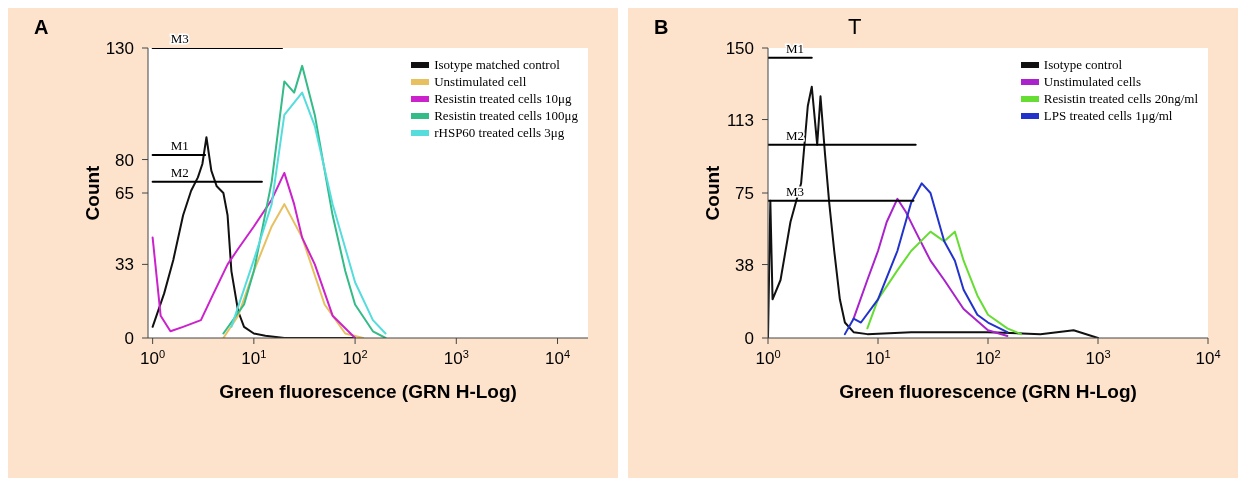 Image resolution: width=1250 pixels, height=491 pixels. Describe the element at coordinates (124, 193) in the screenshot. I see `y-tick-label: 65` at that location.